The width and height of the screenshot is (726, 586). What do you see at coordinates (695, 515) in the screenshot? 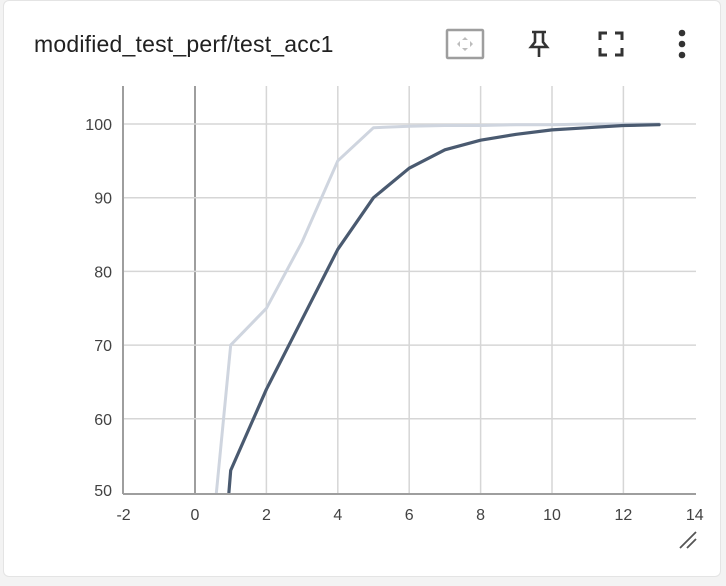
I see `x-tick-label: 14` at bounding box center [695, 515].